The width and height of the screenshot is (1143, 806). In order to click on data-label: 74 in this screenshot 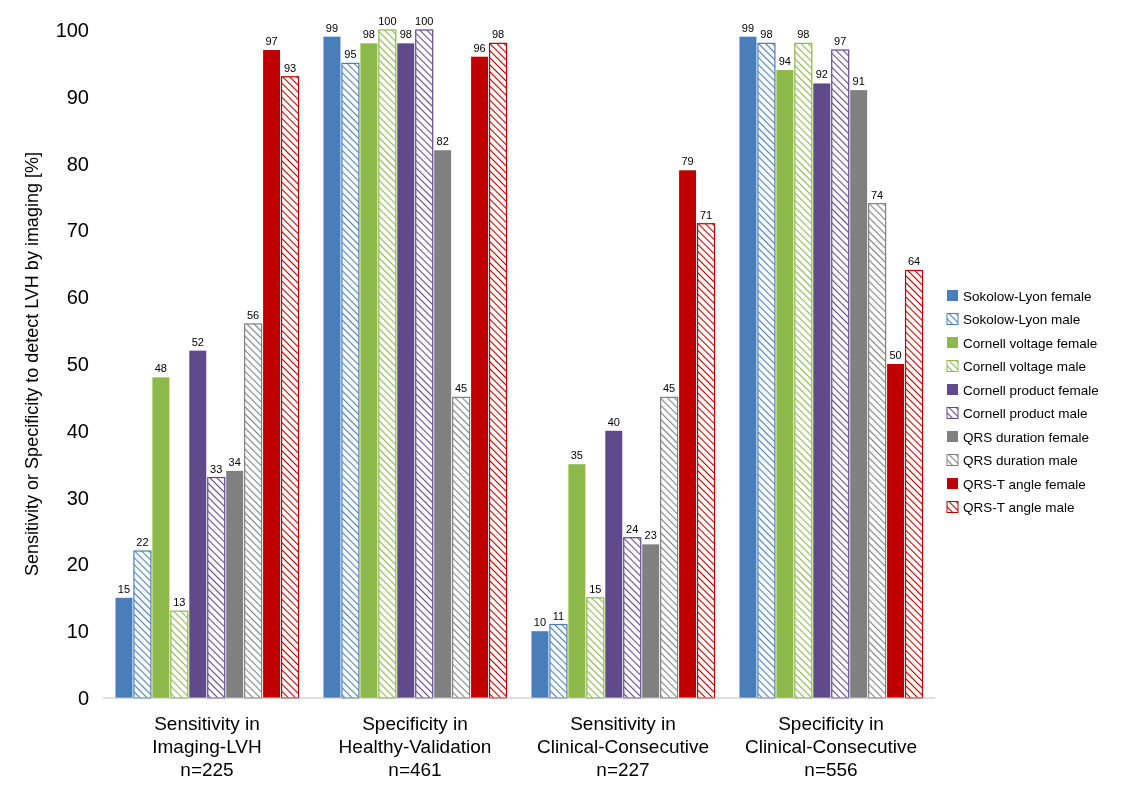, I will do `click(877, 194)`.